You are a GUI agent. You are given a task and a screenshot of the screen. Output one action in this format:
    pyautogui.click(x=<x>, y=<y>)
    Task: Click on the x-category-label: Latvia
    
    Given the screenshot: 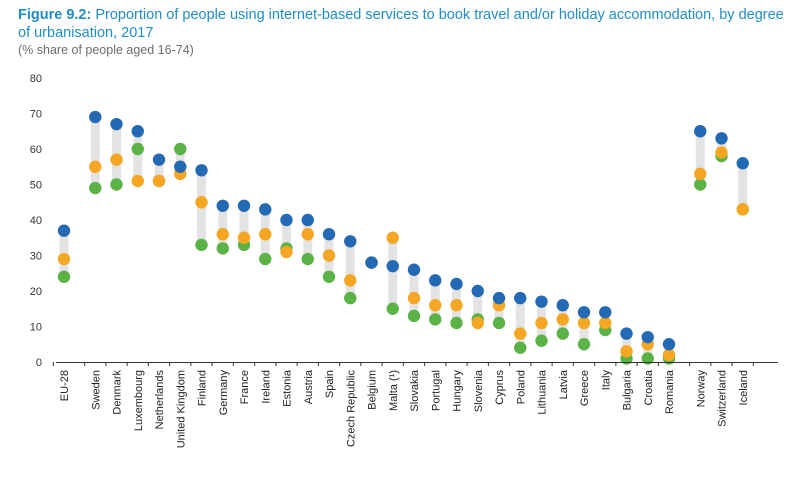 What is the action you would take?
    pyautogui.click(x=564, y=384)
    